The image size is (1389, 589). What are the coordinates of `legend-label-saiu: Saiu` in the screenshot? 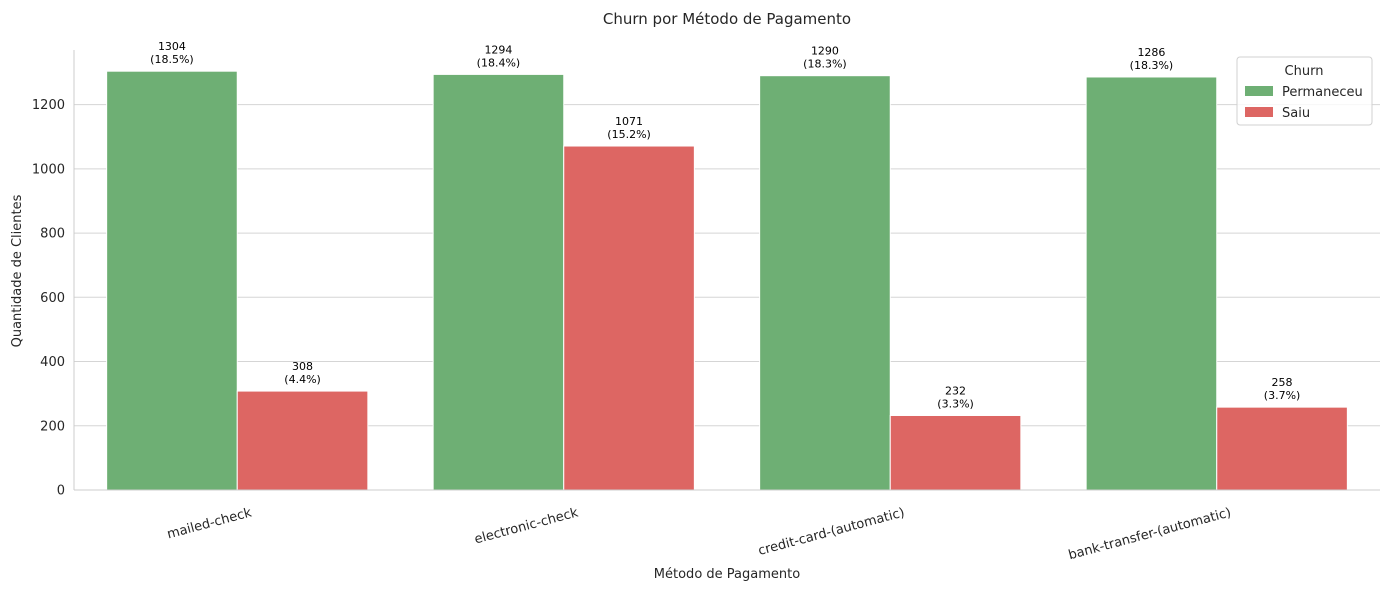 It's located at (1296, 113).